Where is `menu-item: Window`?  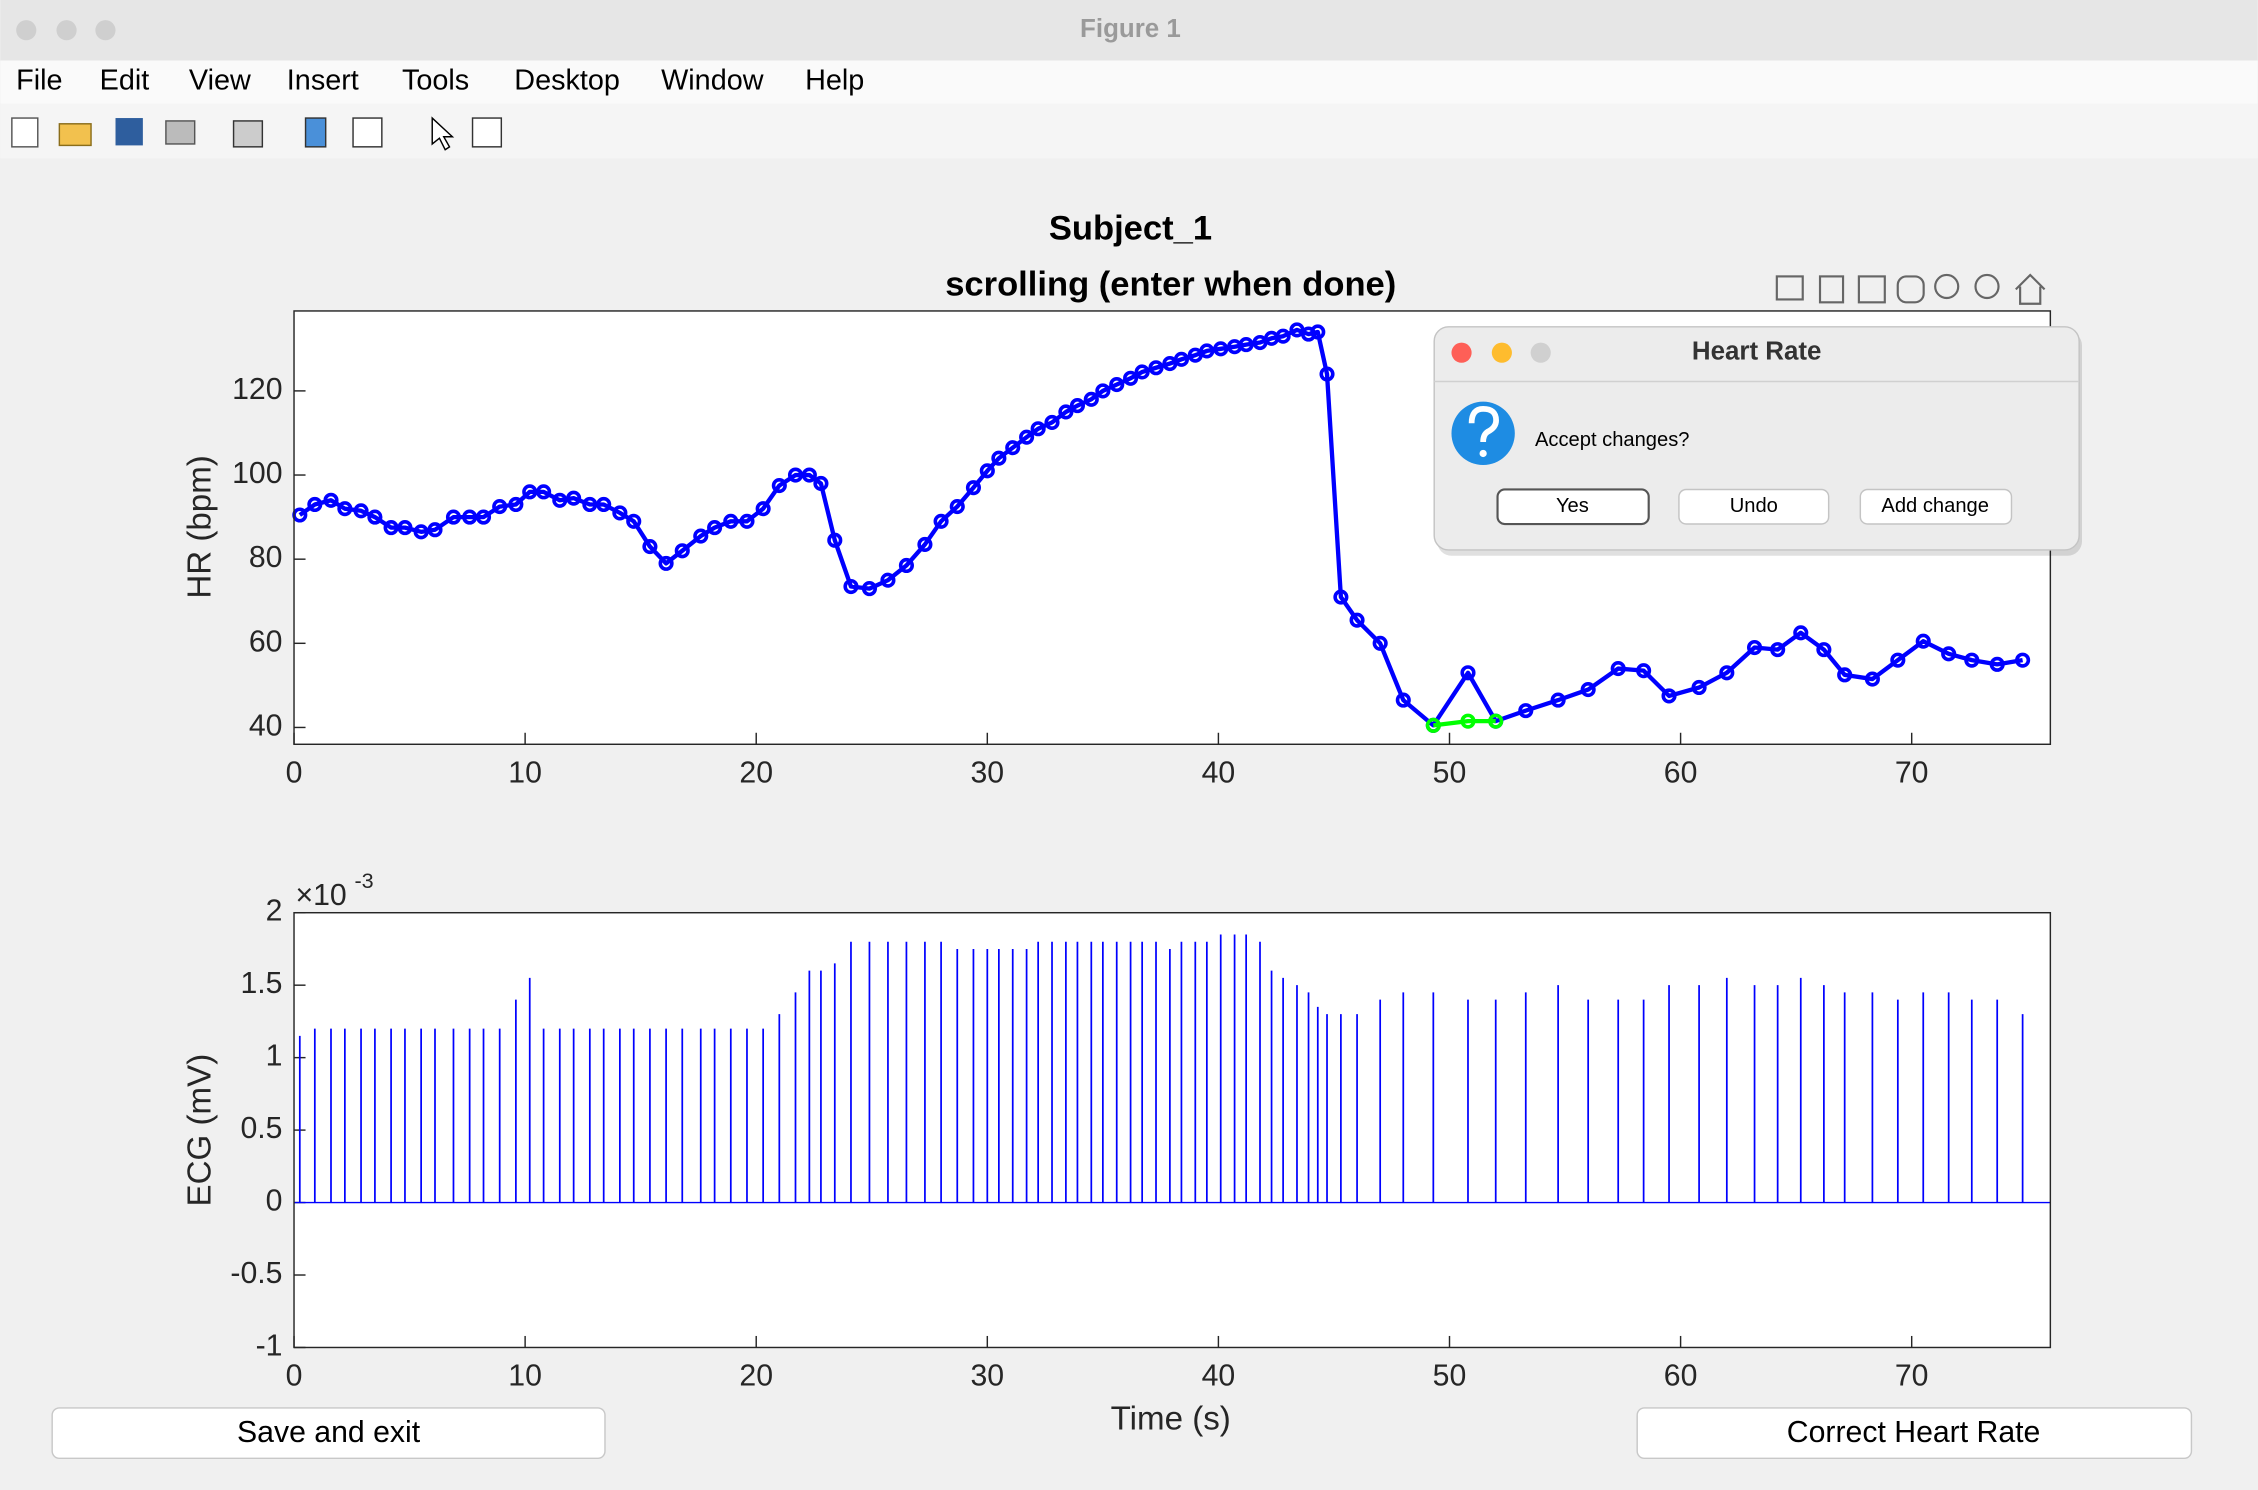 menu-item: Window is located at coordinates (712, 81).